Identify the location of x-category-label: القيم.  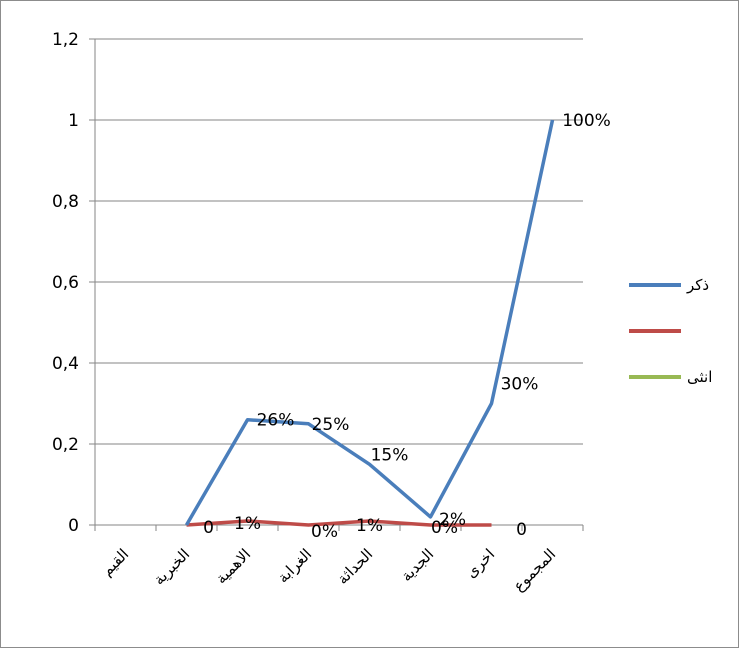
(115, 562).